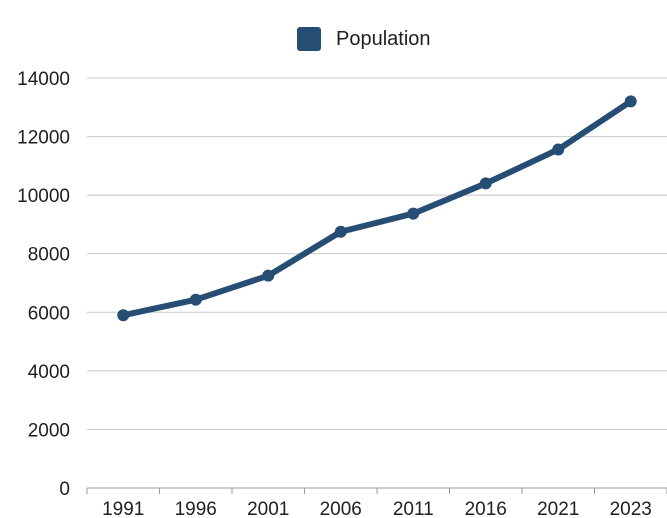  Describe the element at coordinates (376, 503) in the screenshot. I see `x-axis: 1991 1996 2001 2006 2011 2016 2021 2023` at that location.